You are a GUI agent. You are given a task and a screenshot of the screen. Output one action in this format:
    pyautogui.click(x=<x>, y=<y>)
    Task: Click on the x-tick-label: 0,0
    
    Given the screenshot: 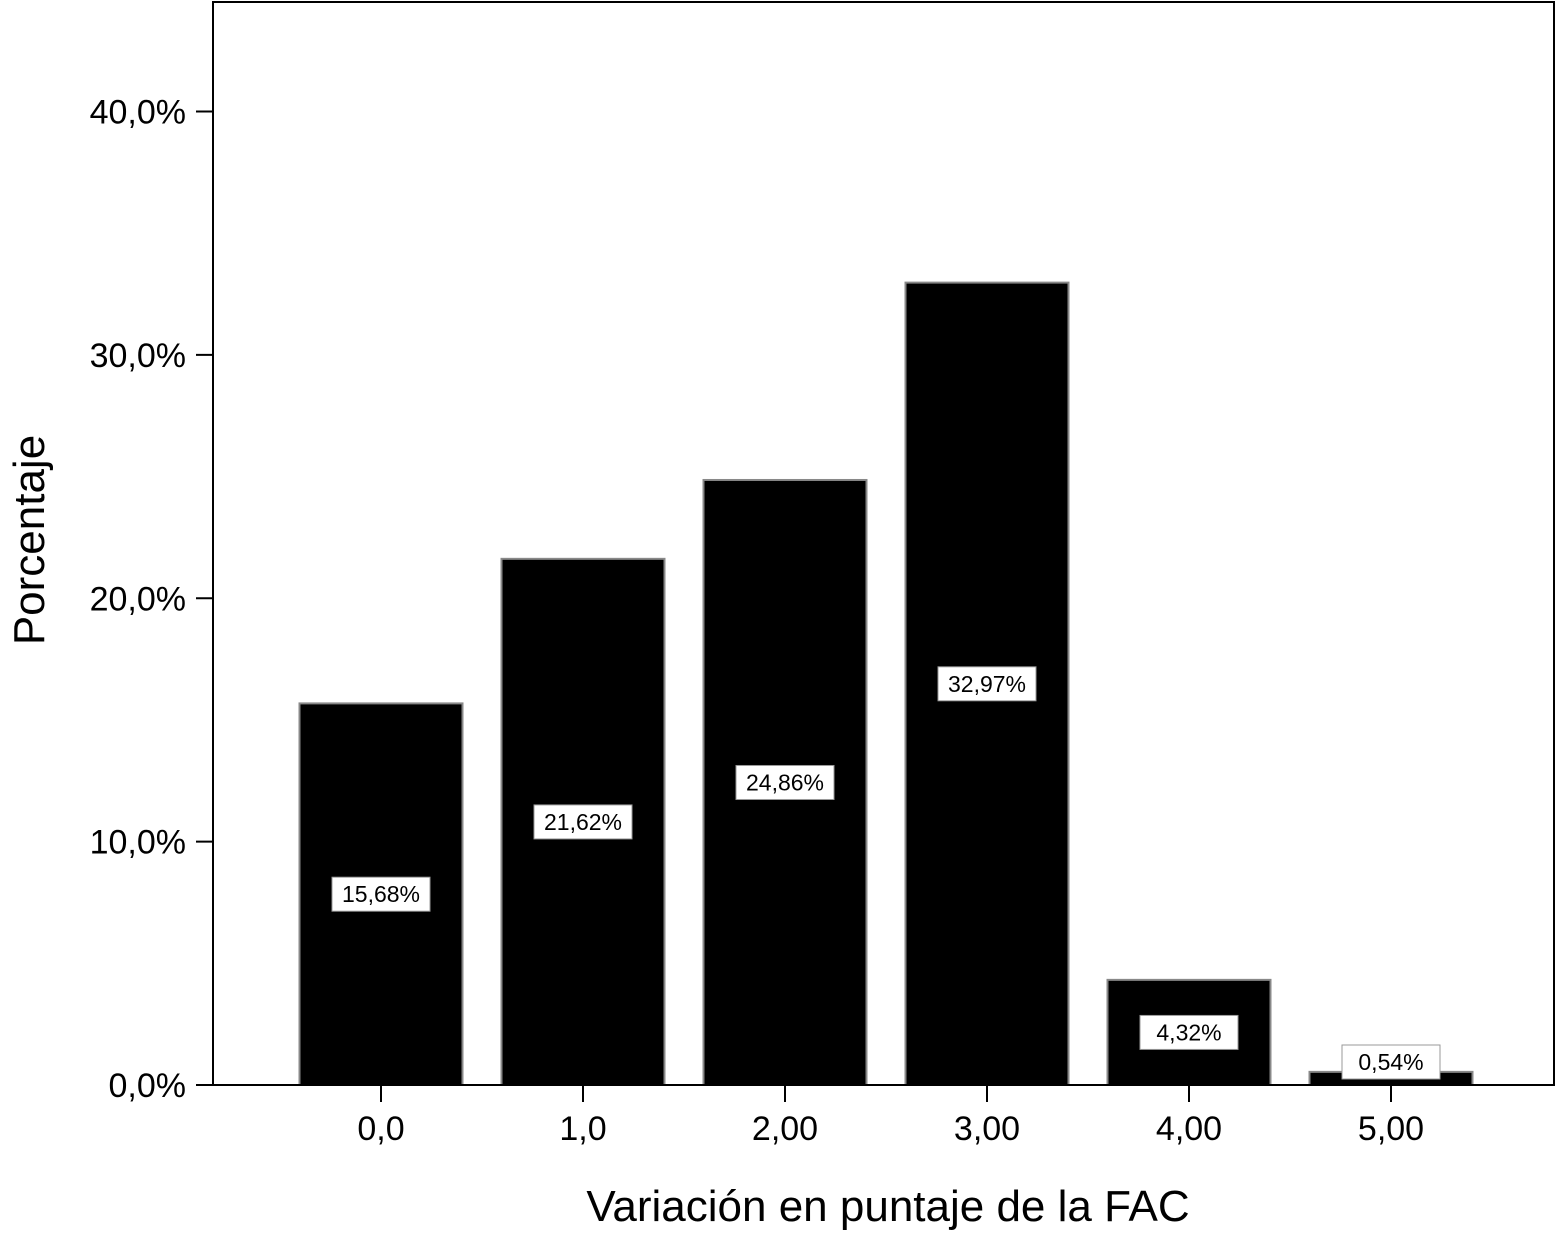 What is the action you would take?
    pyautogui.click(x=380, y=1129)
    